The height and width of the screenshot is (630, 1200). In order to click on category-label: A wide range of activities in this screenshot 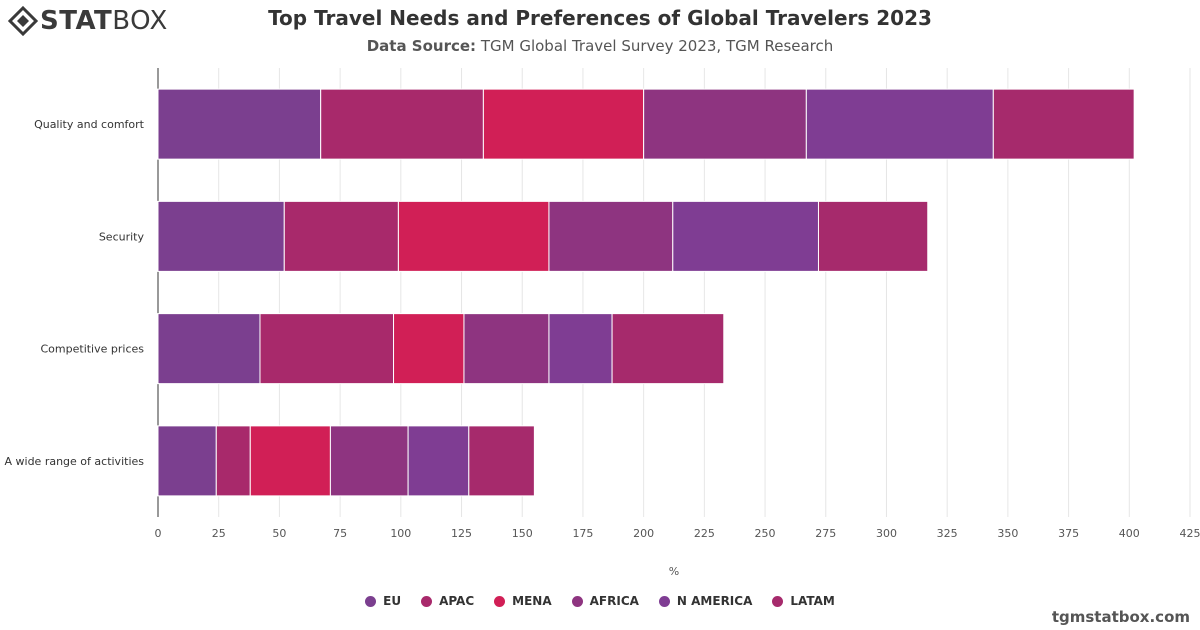, I will do `click(75, 461)`.